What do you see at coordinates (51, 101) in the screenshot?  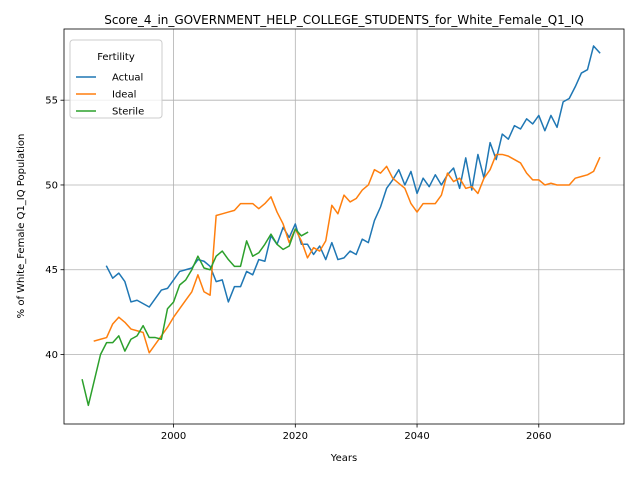 I see `y-tick-label: 55` at bounding box center [51, 101].